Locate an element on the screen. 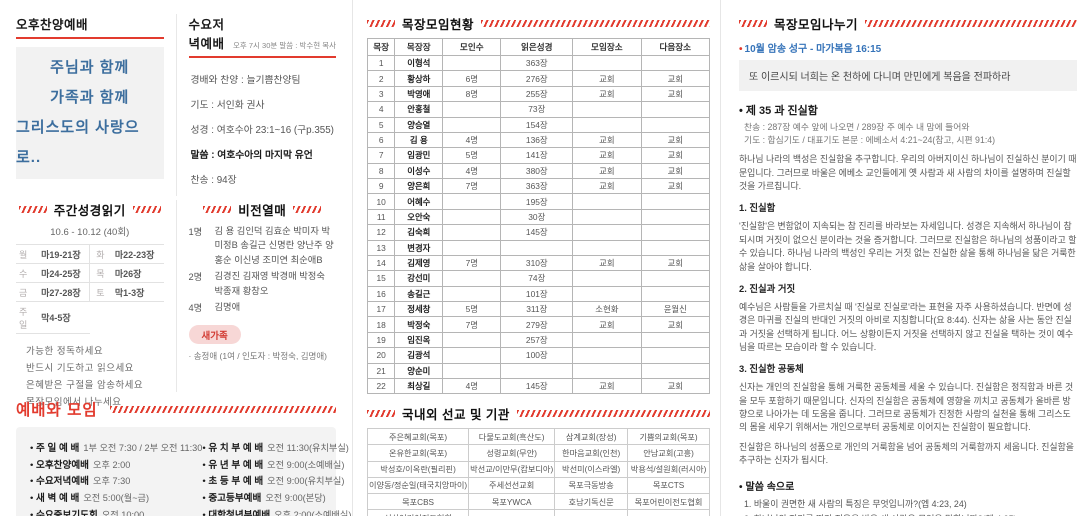  table-row: 14 김제영 7명 310장 교회 교회 is located at coordinates (538, 263).